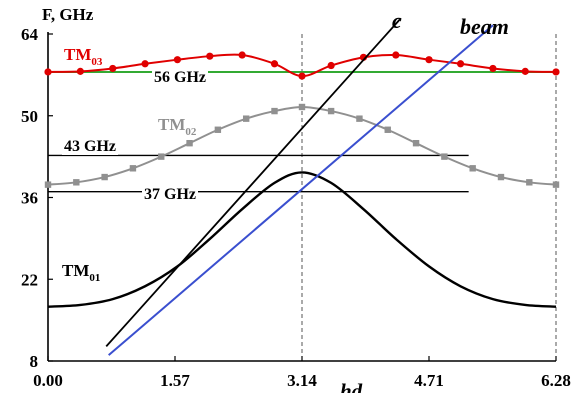 This screenshot has width=576, height=393. What do you see at coordinates (302, 380) in the screenshot?
I see `x-tick-label: 3.14` at bounding box center [302, 380].